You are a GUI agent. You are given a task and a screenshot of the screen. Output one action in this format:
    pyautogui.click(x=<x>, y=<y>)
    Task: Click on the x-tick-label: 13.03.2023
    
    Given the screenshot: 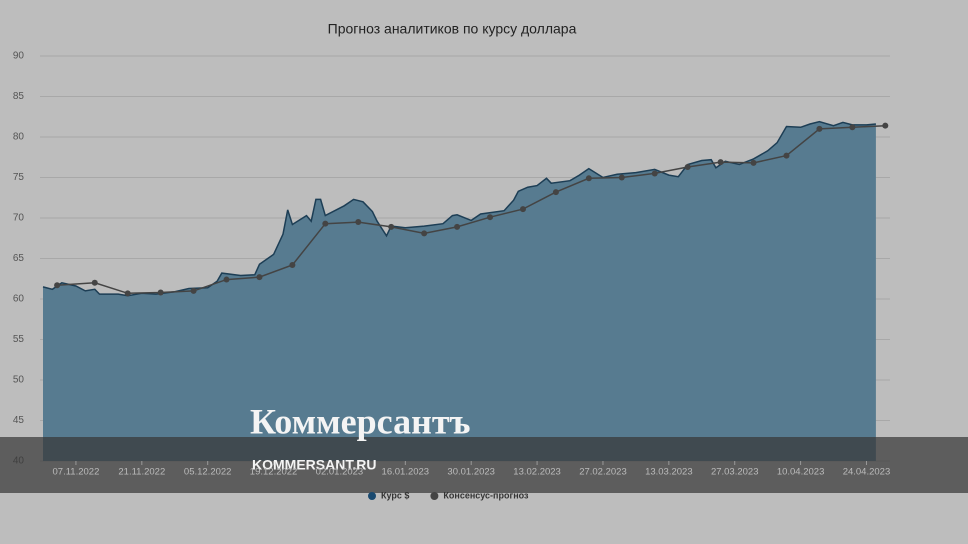 What is the action you would take?
    pyautogui.click(x=669, y=472)
    